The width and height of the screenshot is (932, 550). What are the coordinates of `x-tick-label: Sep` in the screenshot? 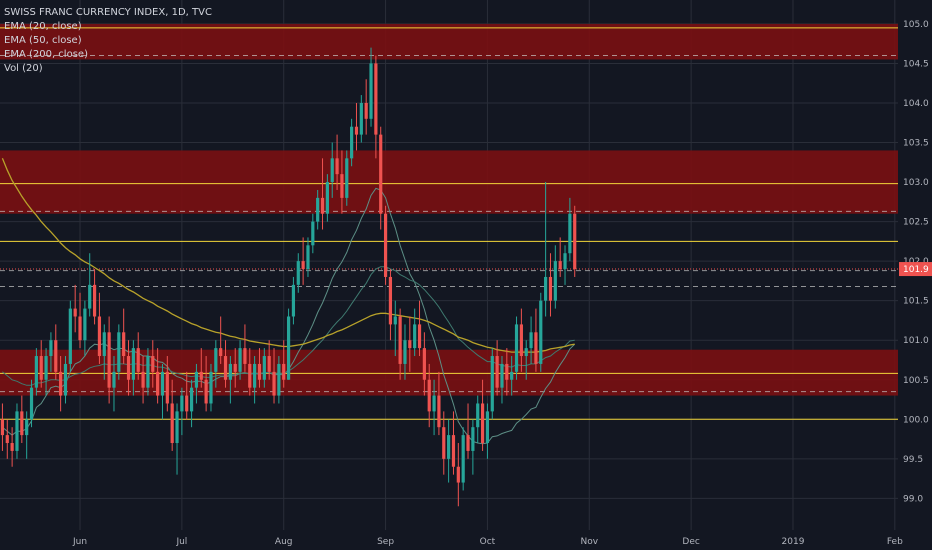 It's located at (385, 542).